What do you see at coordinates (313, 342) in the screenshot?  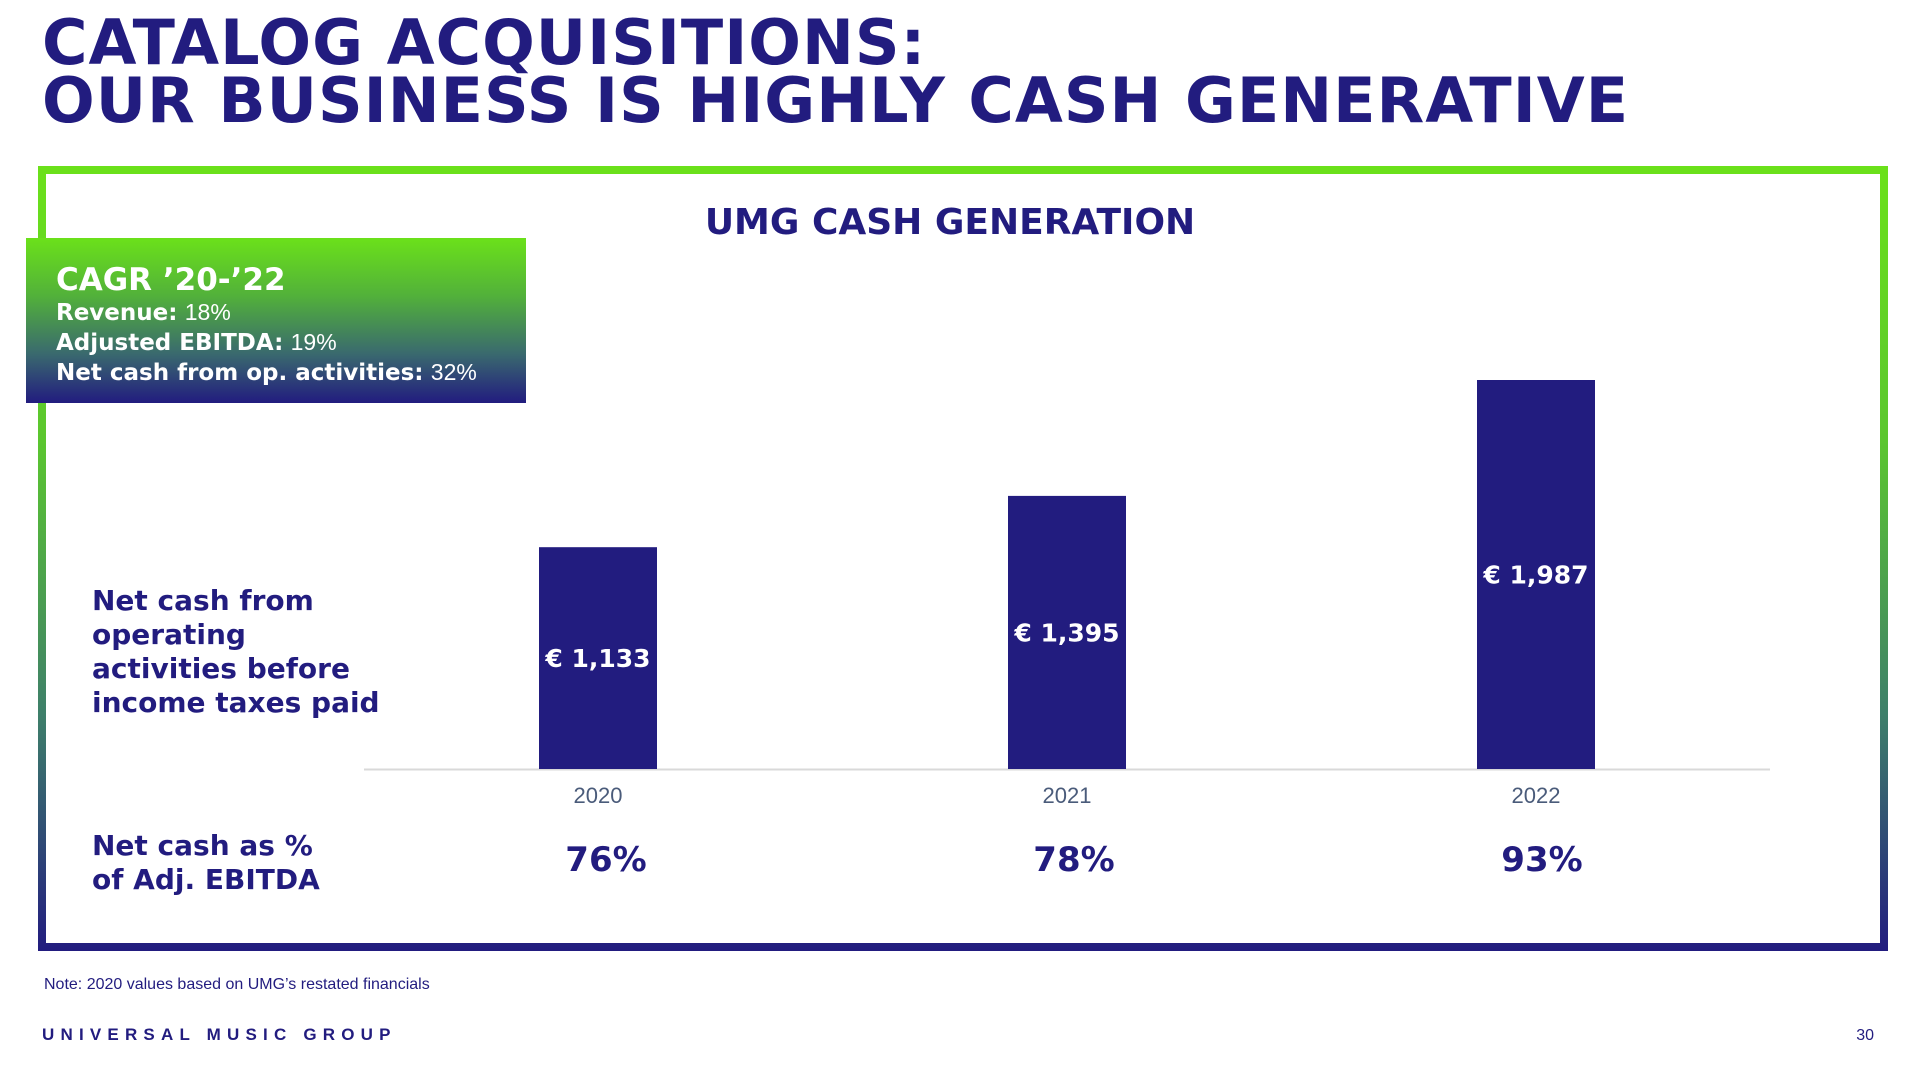 I see `cagr-value: 19%` at bounding box center [313, 342].